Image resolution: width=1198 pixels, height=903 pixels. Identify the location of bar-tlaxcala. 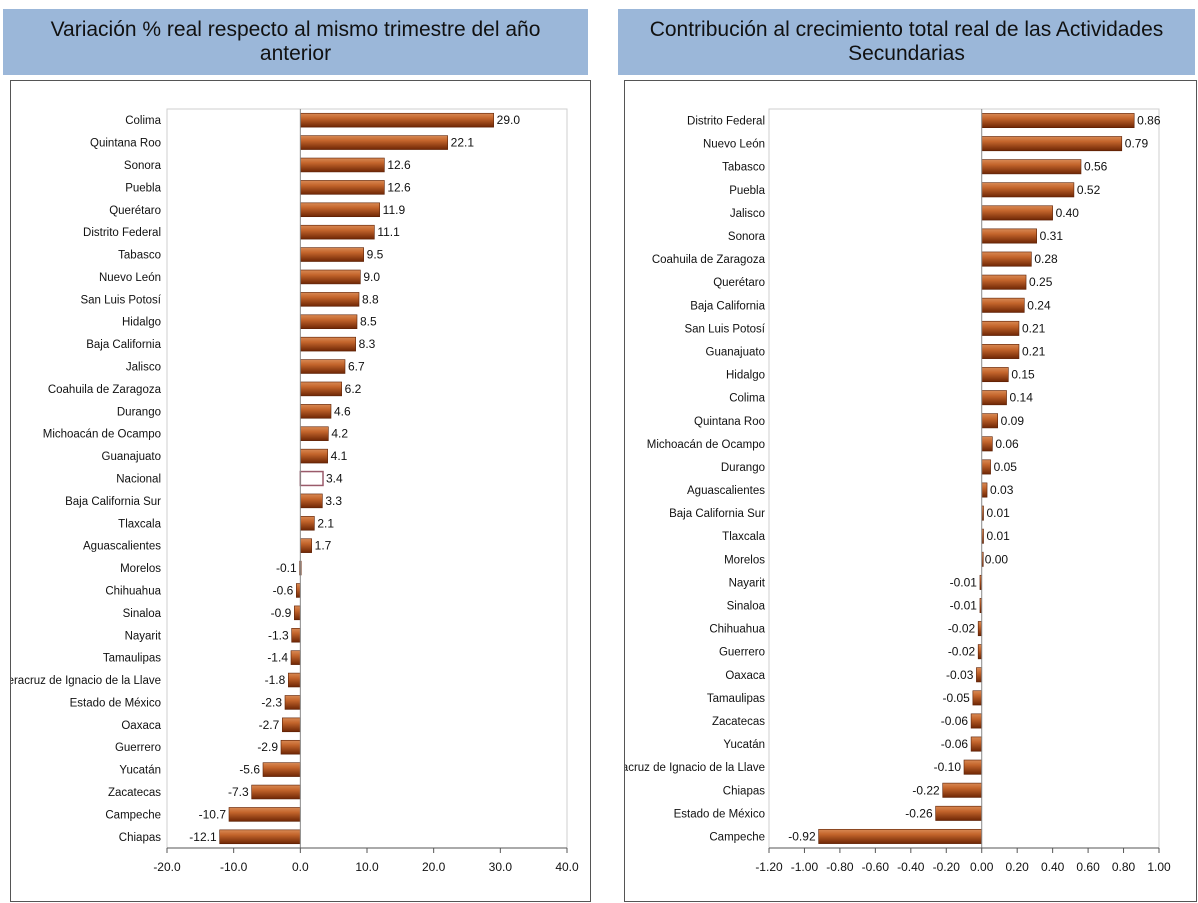
(307, 523).